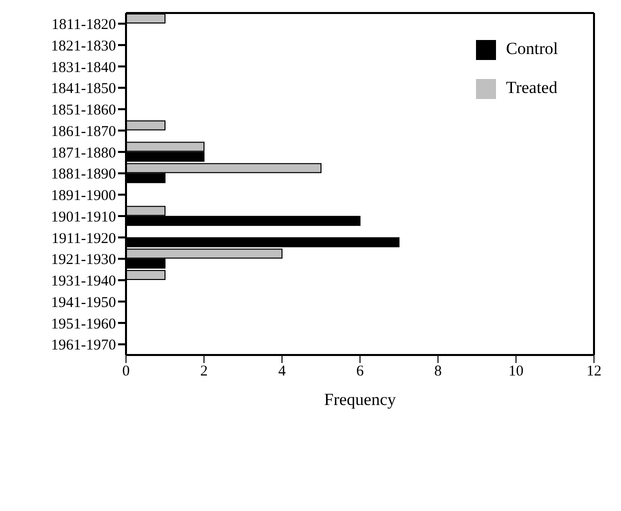  What do you see at coordinates (83, 260) in the screenshot?
I see `y-tick-label: 1921-1930` at bounding box center [83, 260].